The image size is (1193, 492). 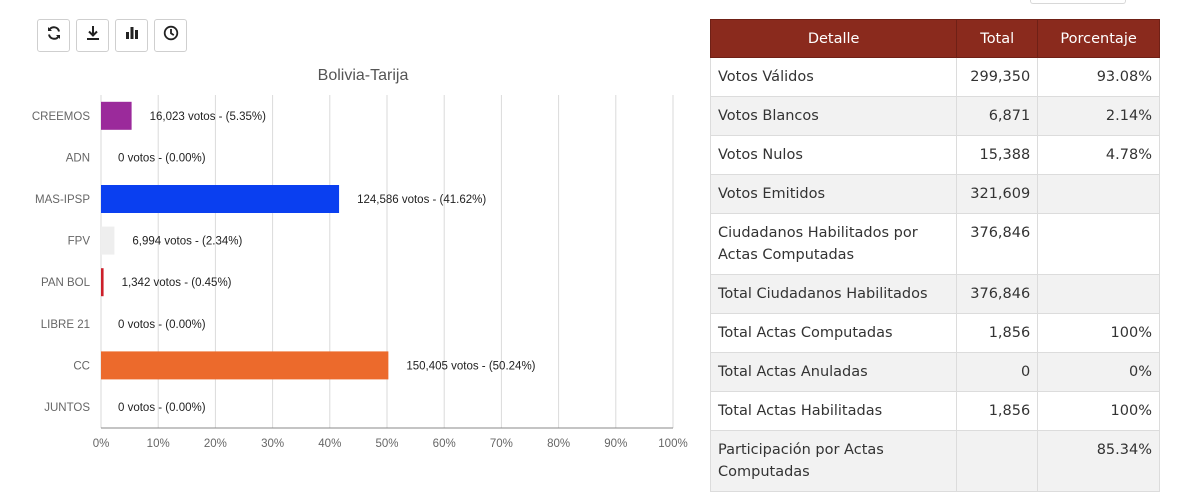 I want to click on data-label: 16,023 votos - (5.35%), so click(x=208, y=117).